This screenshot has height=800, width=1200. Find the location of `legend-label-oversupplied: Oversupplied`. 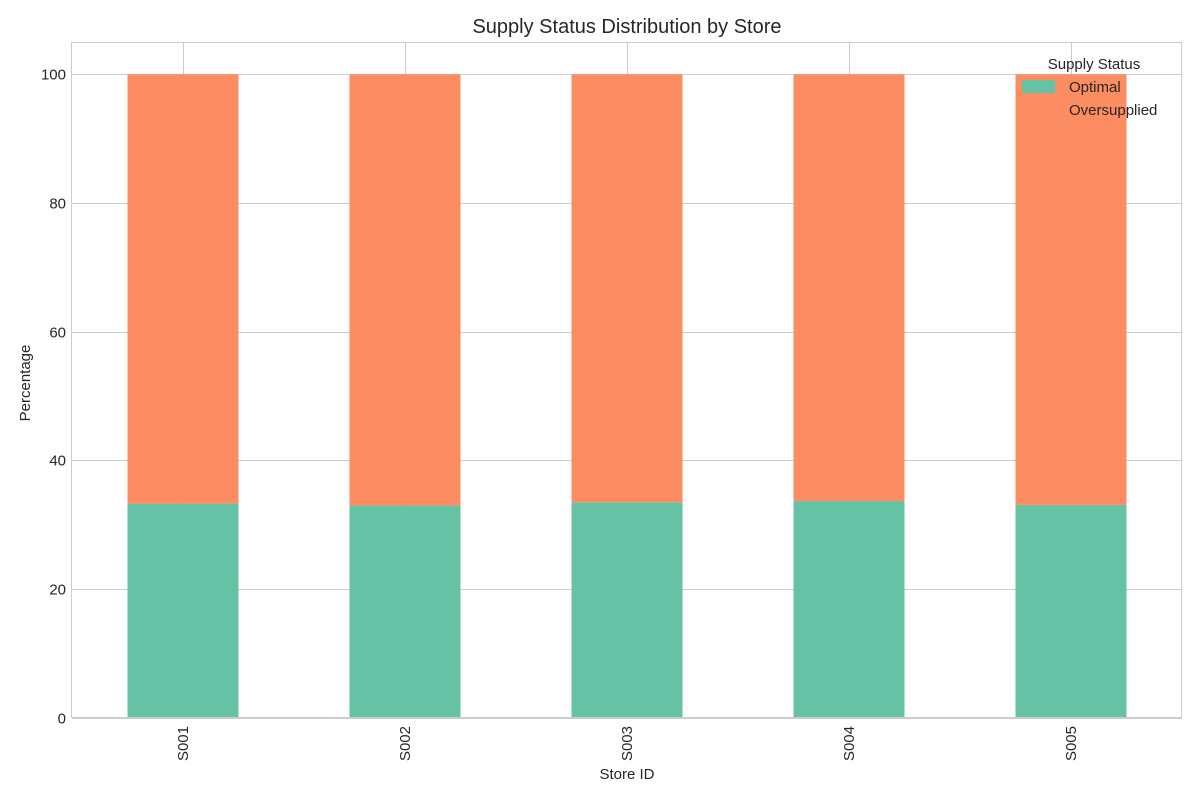

legend-label-oversupplied: Oversupplied is located at coordinates (1113, 110).